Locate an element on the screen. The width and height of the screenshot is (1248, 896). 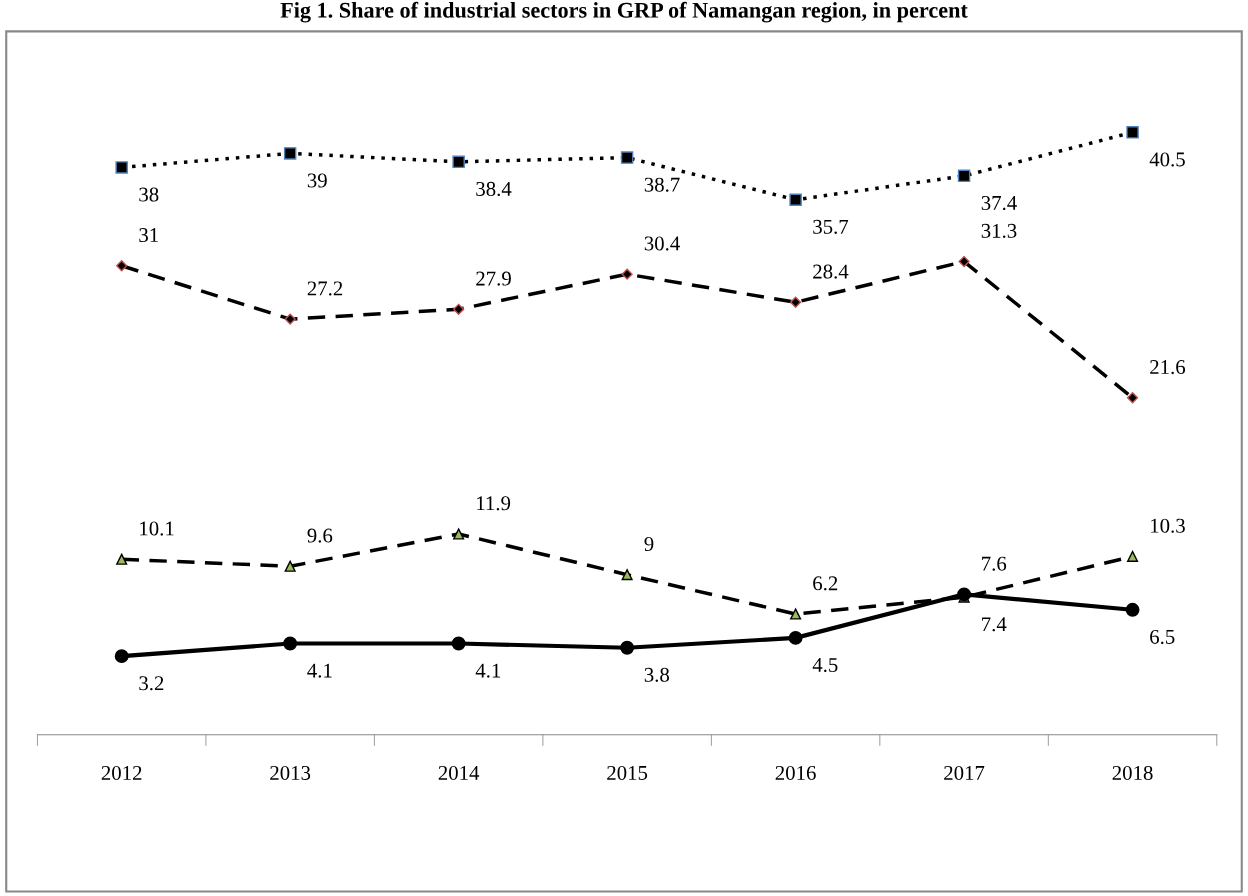
data-label: 38.7 is located at coordinates (662, 184).